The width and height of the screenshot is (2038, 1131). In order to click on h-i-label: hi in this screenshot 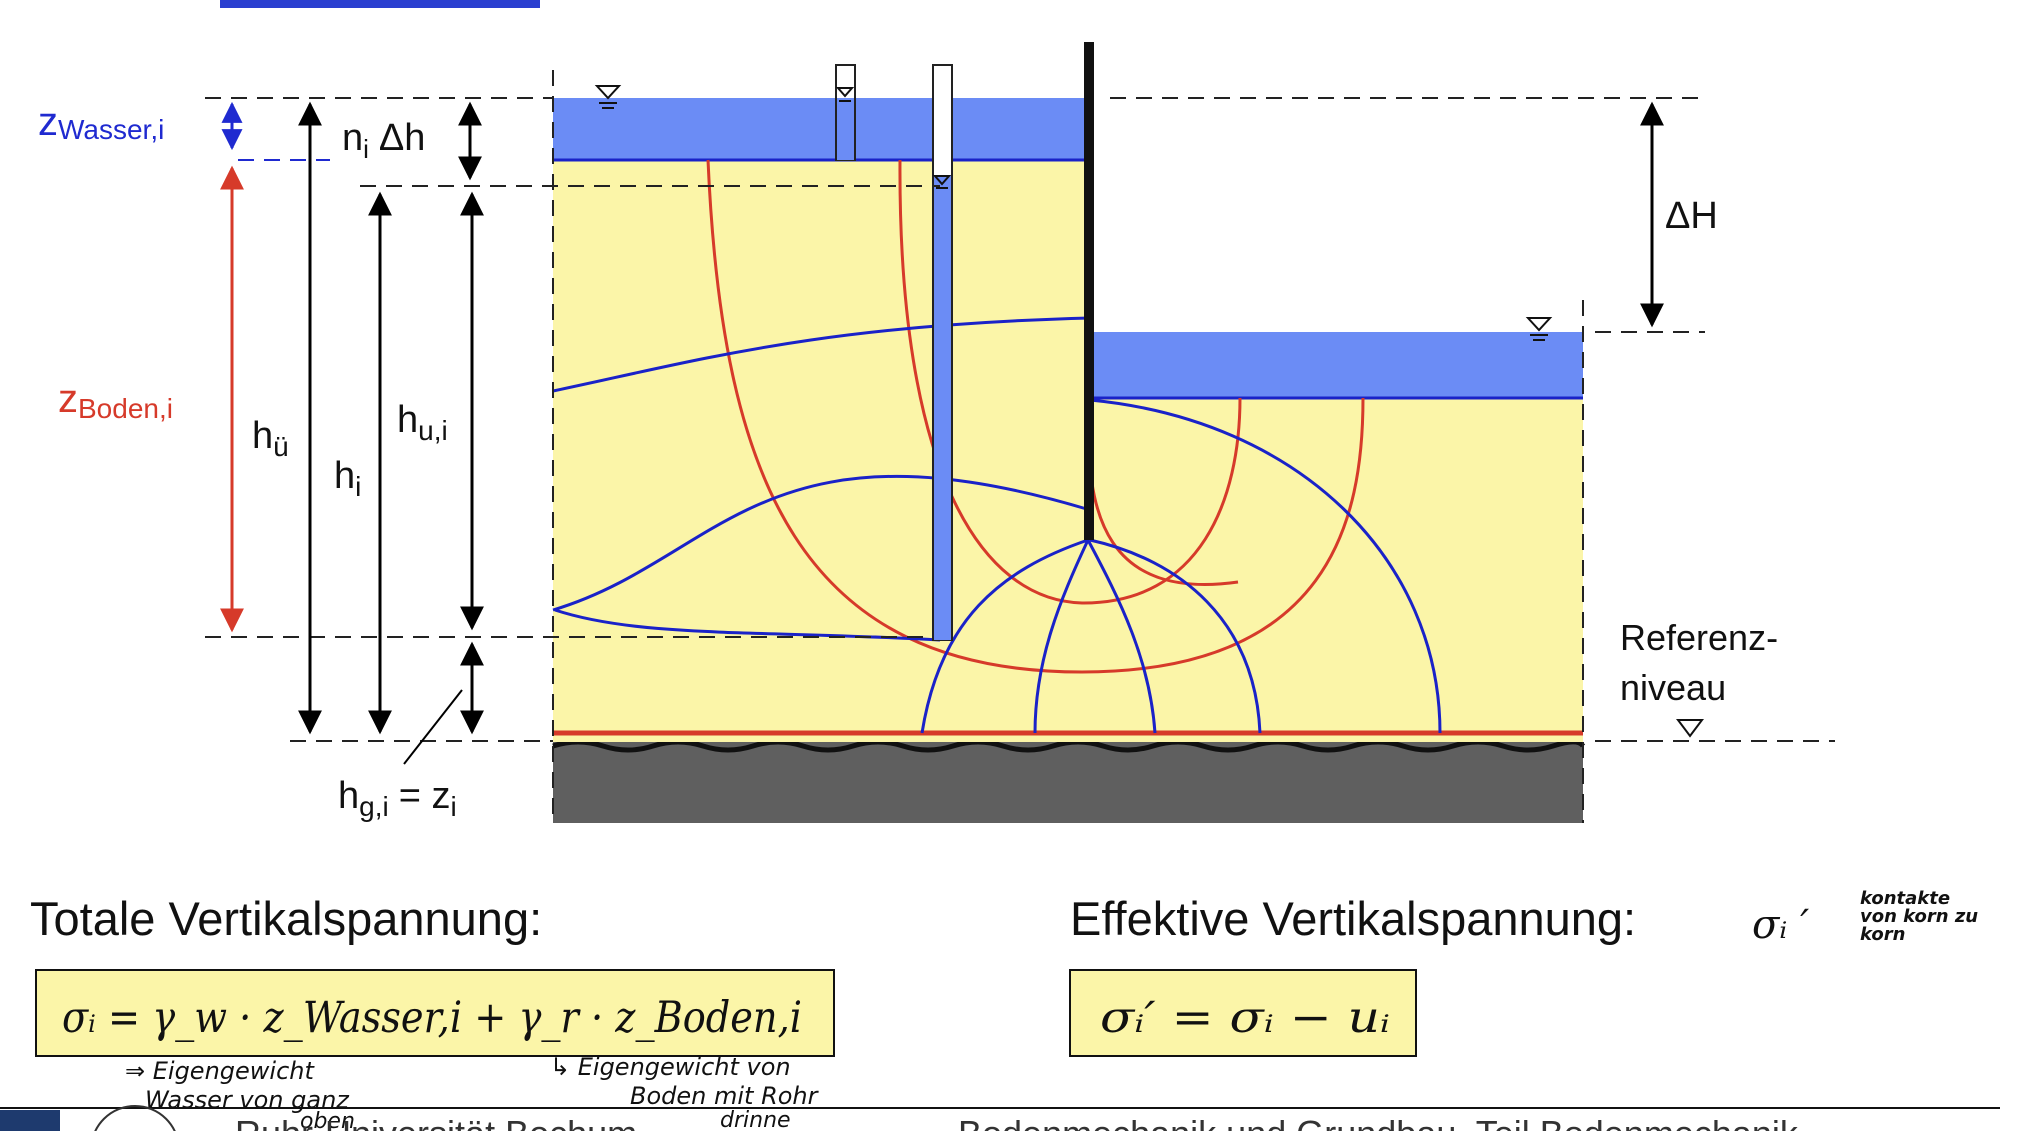, I will do `click(347, 478)`.